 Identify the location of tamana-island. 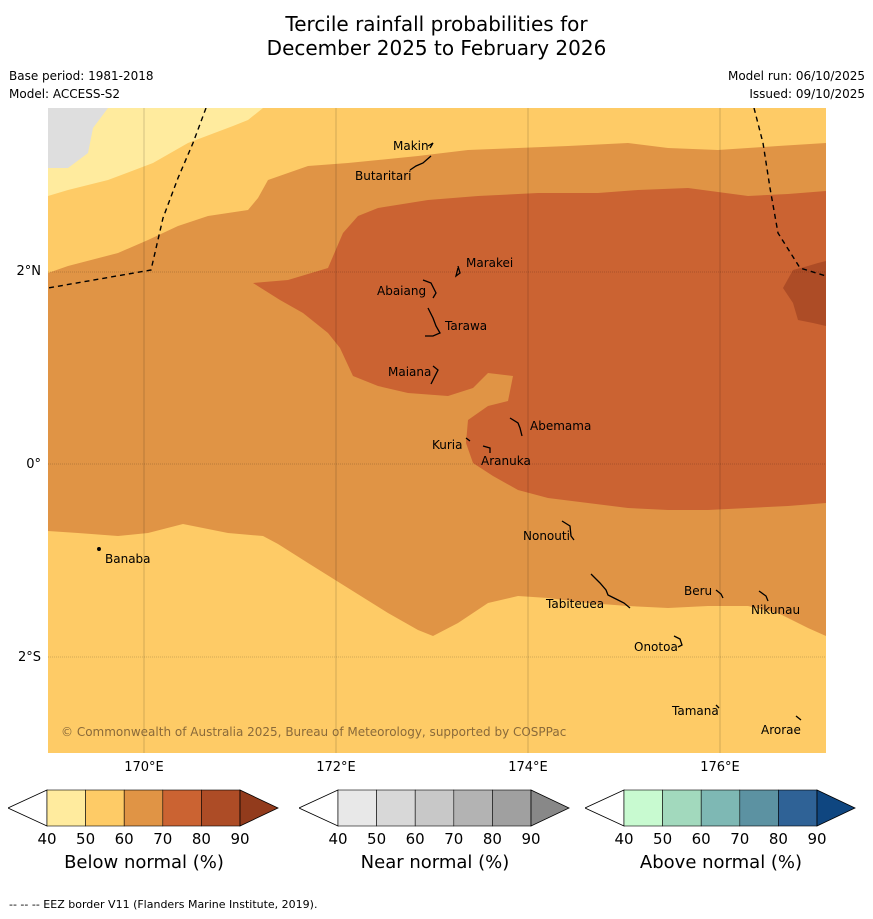
(717, 706).